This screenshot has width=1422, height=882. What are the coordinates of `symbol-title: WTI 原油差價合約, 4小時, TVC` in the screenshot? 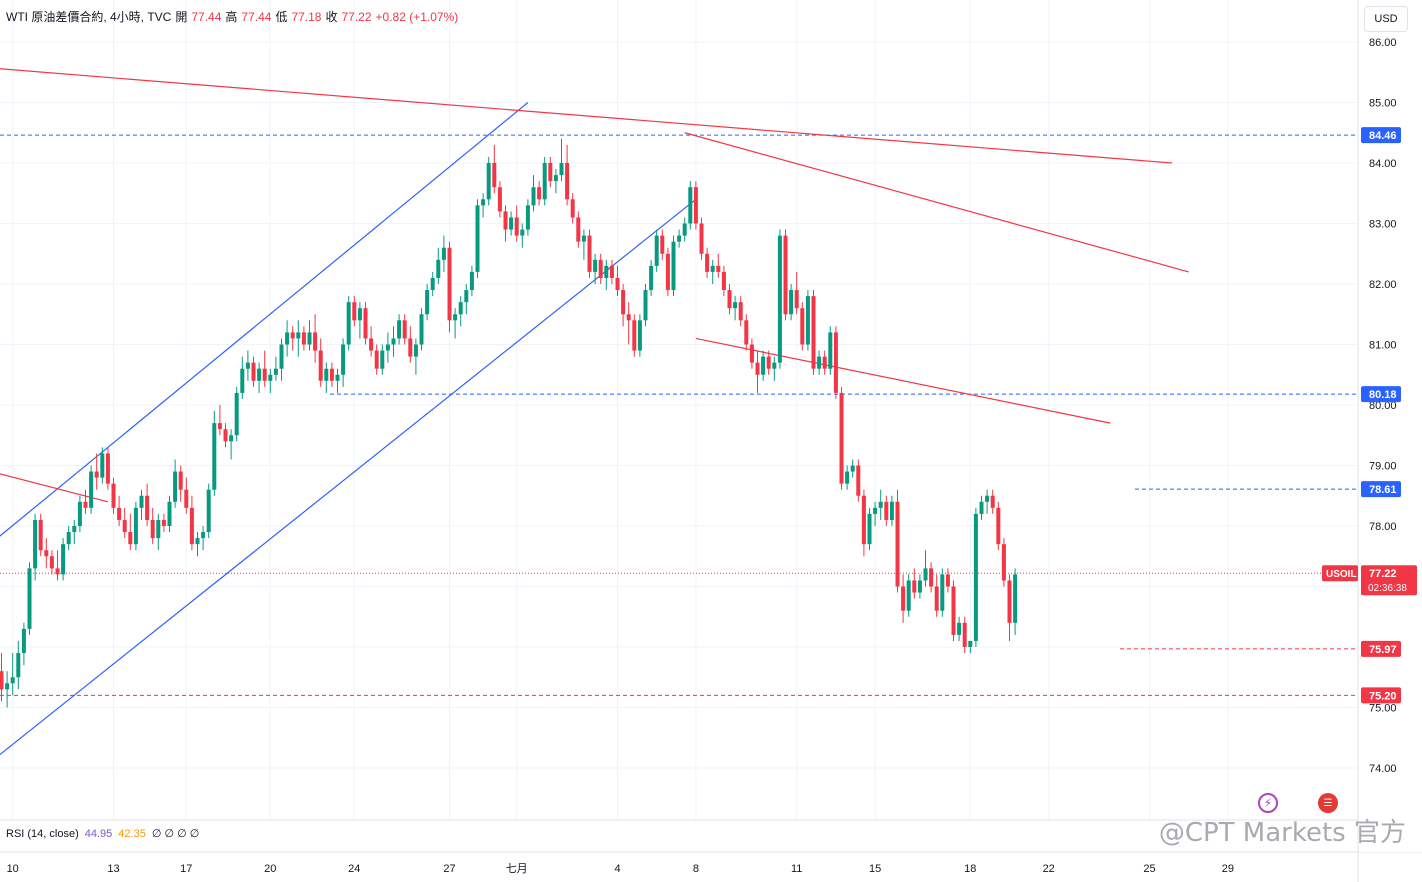 It's located at (89, 17).